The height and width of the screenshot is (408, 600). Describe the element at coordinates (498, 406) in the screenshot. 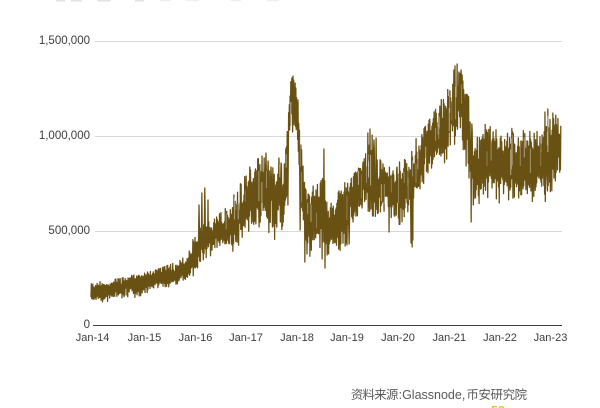

I see `svg-text: 58` at that location.